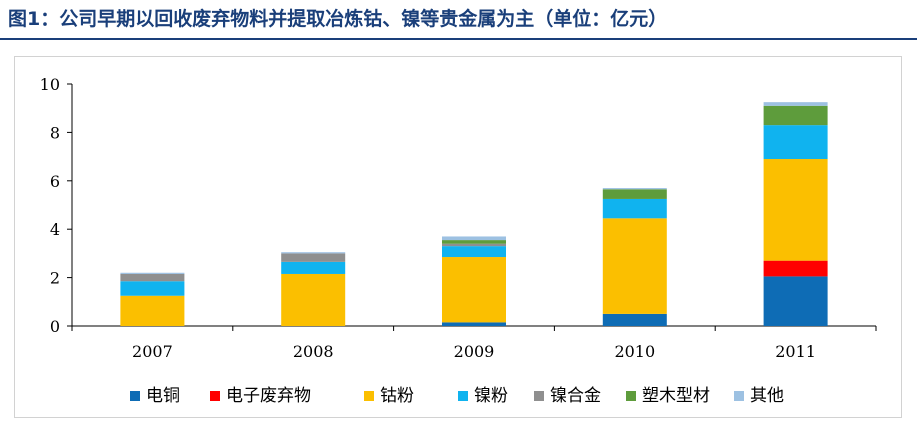  What do you see at coordinates (55, 278) in the screenshot?
I see `y-tick-label: 2` at bounding box center [55, 278].